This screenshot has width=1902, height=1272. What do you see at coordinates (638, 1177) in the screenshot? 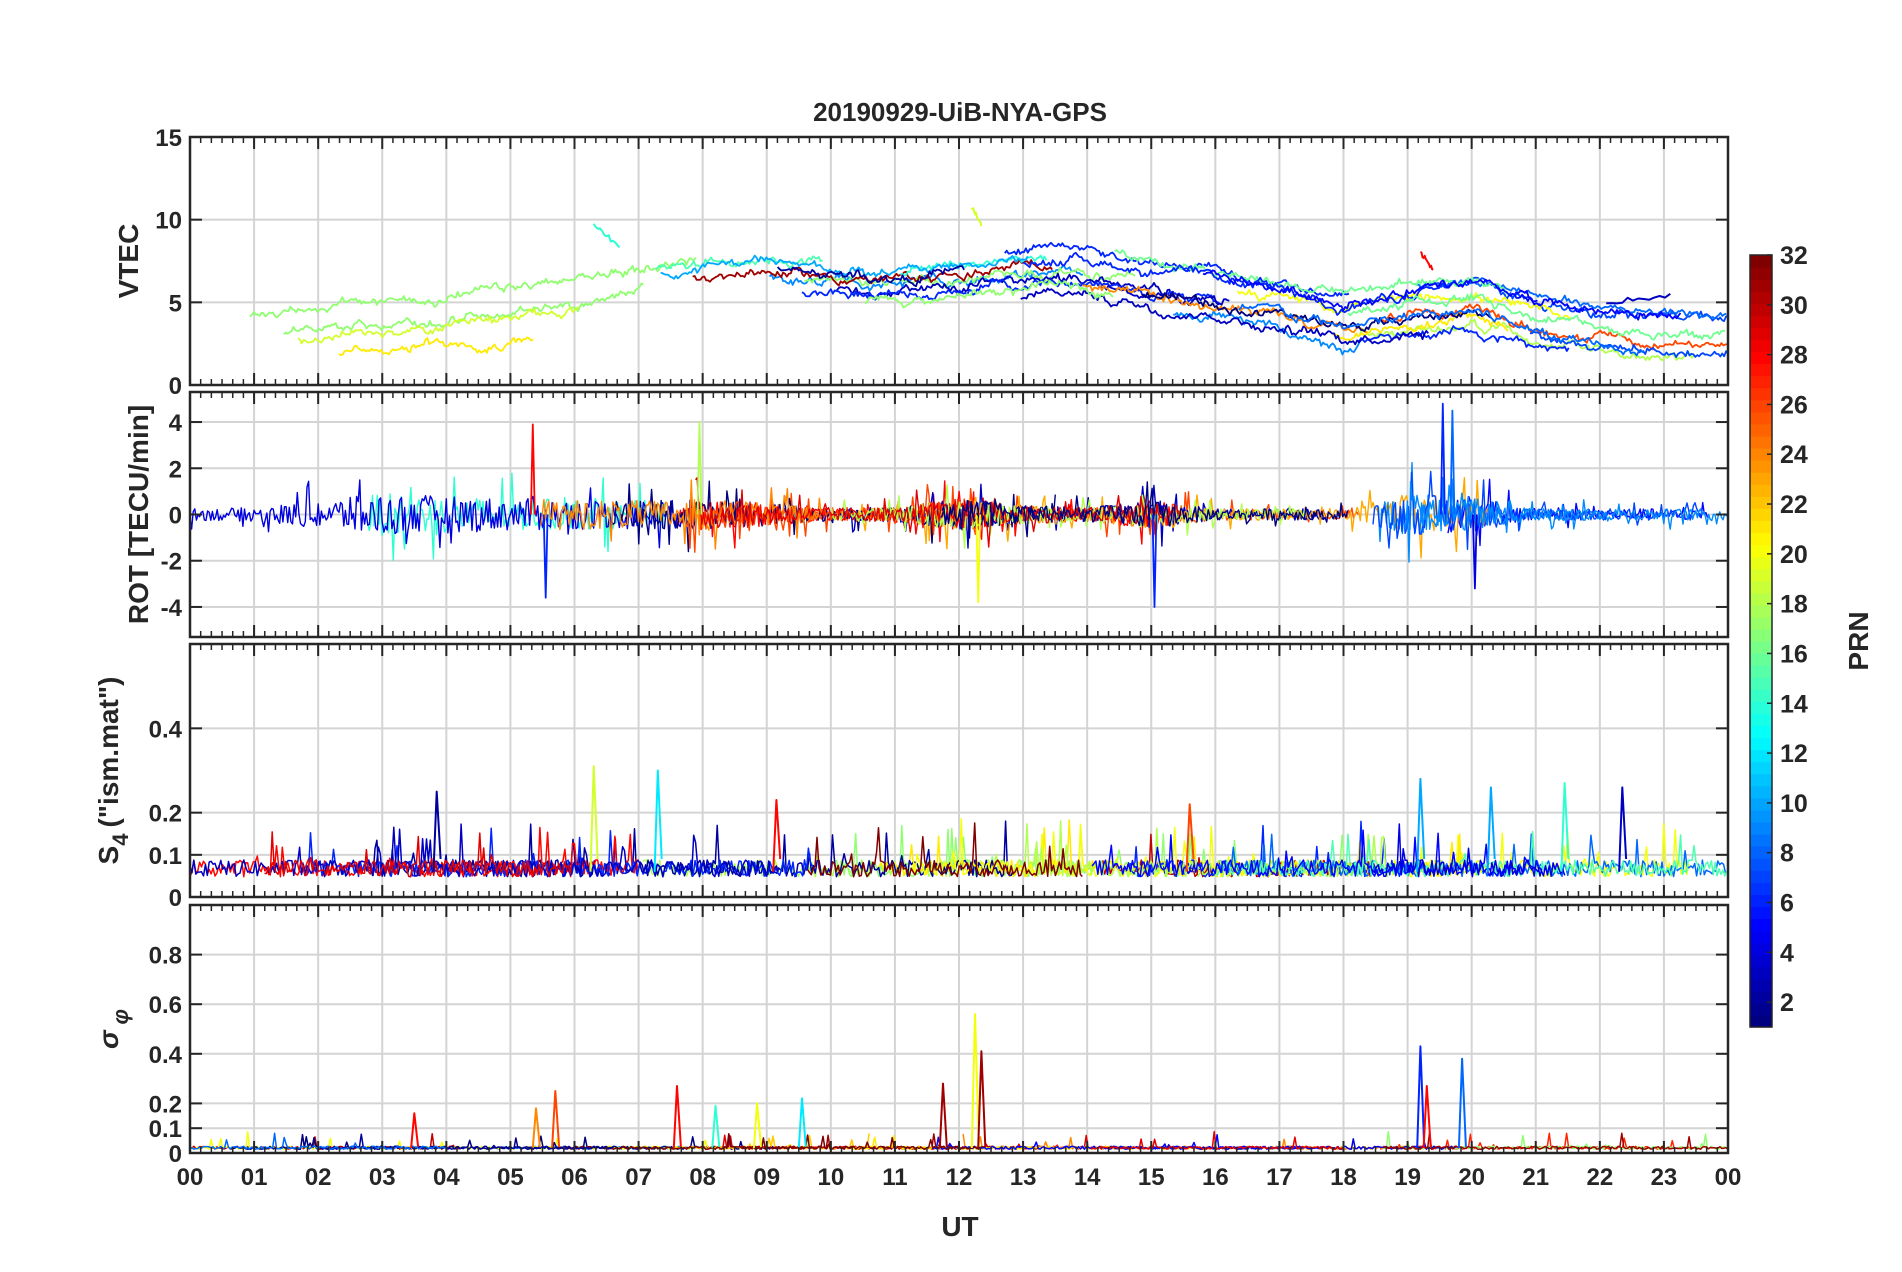
I see `x-tick-label: 07` at bounding box center [638, 1177].